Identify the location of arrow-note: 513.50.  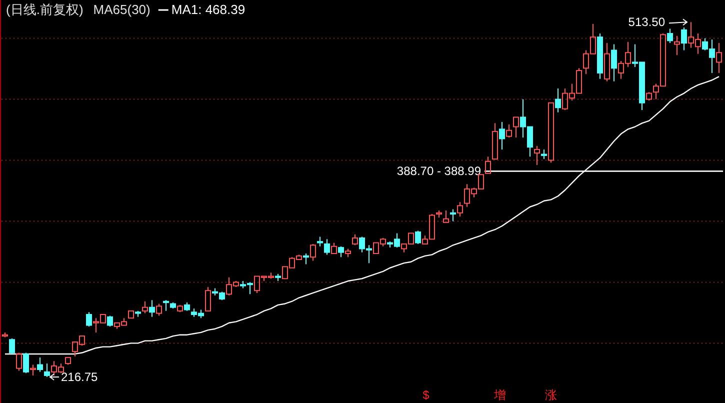
(658, 22).